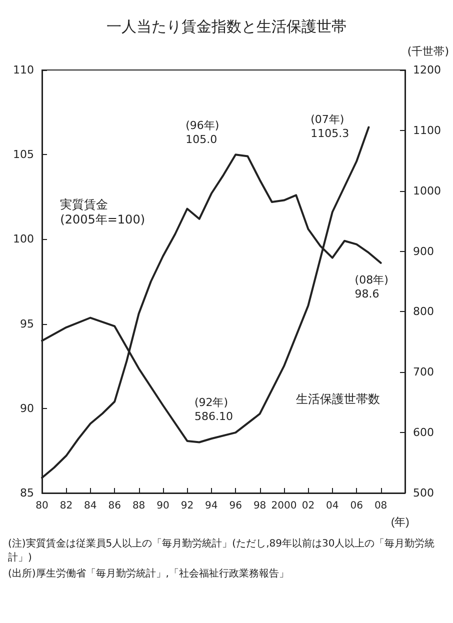 The width and height of the screenshot is (453, 623). Describe the element at coordinates (27, 323) in the screenshot. I see `y-tick-label: 95` at that location.